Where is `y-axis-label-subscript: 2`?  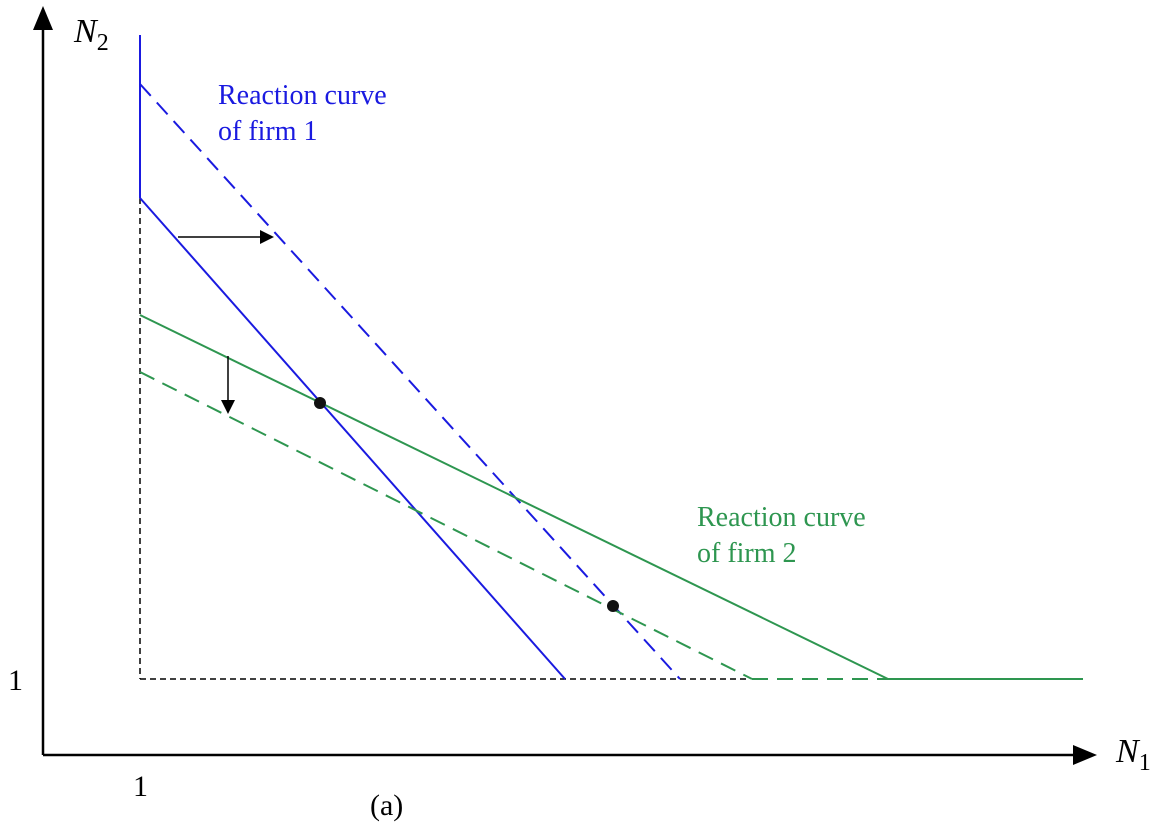 y-axis-label-subscript: 2 is located at coordinates (103, 43).